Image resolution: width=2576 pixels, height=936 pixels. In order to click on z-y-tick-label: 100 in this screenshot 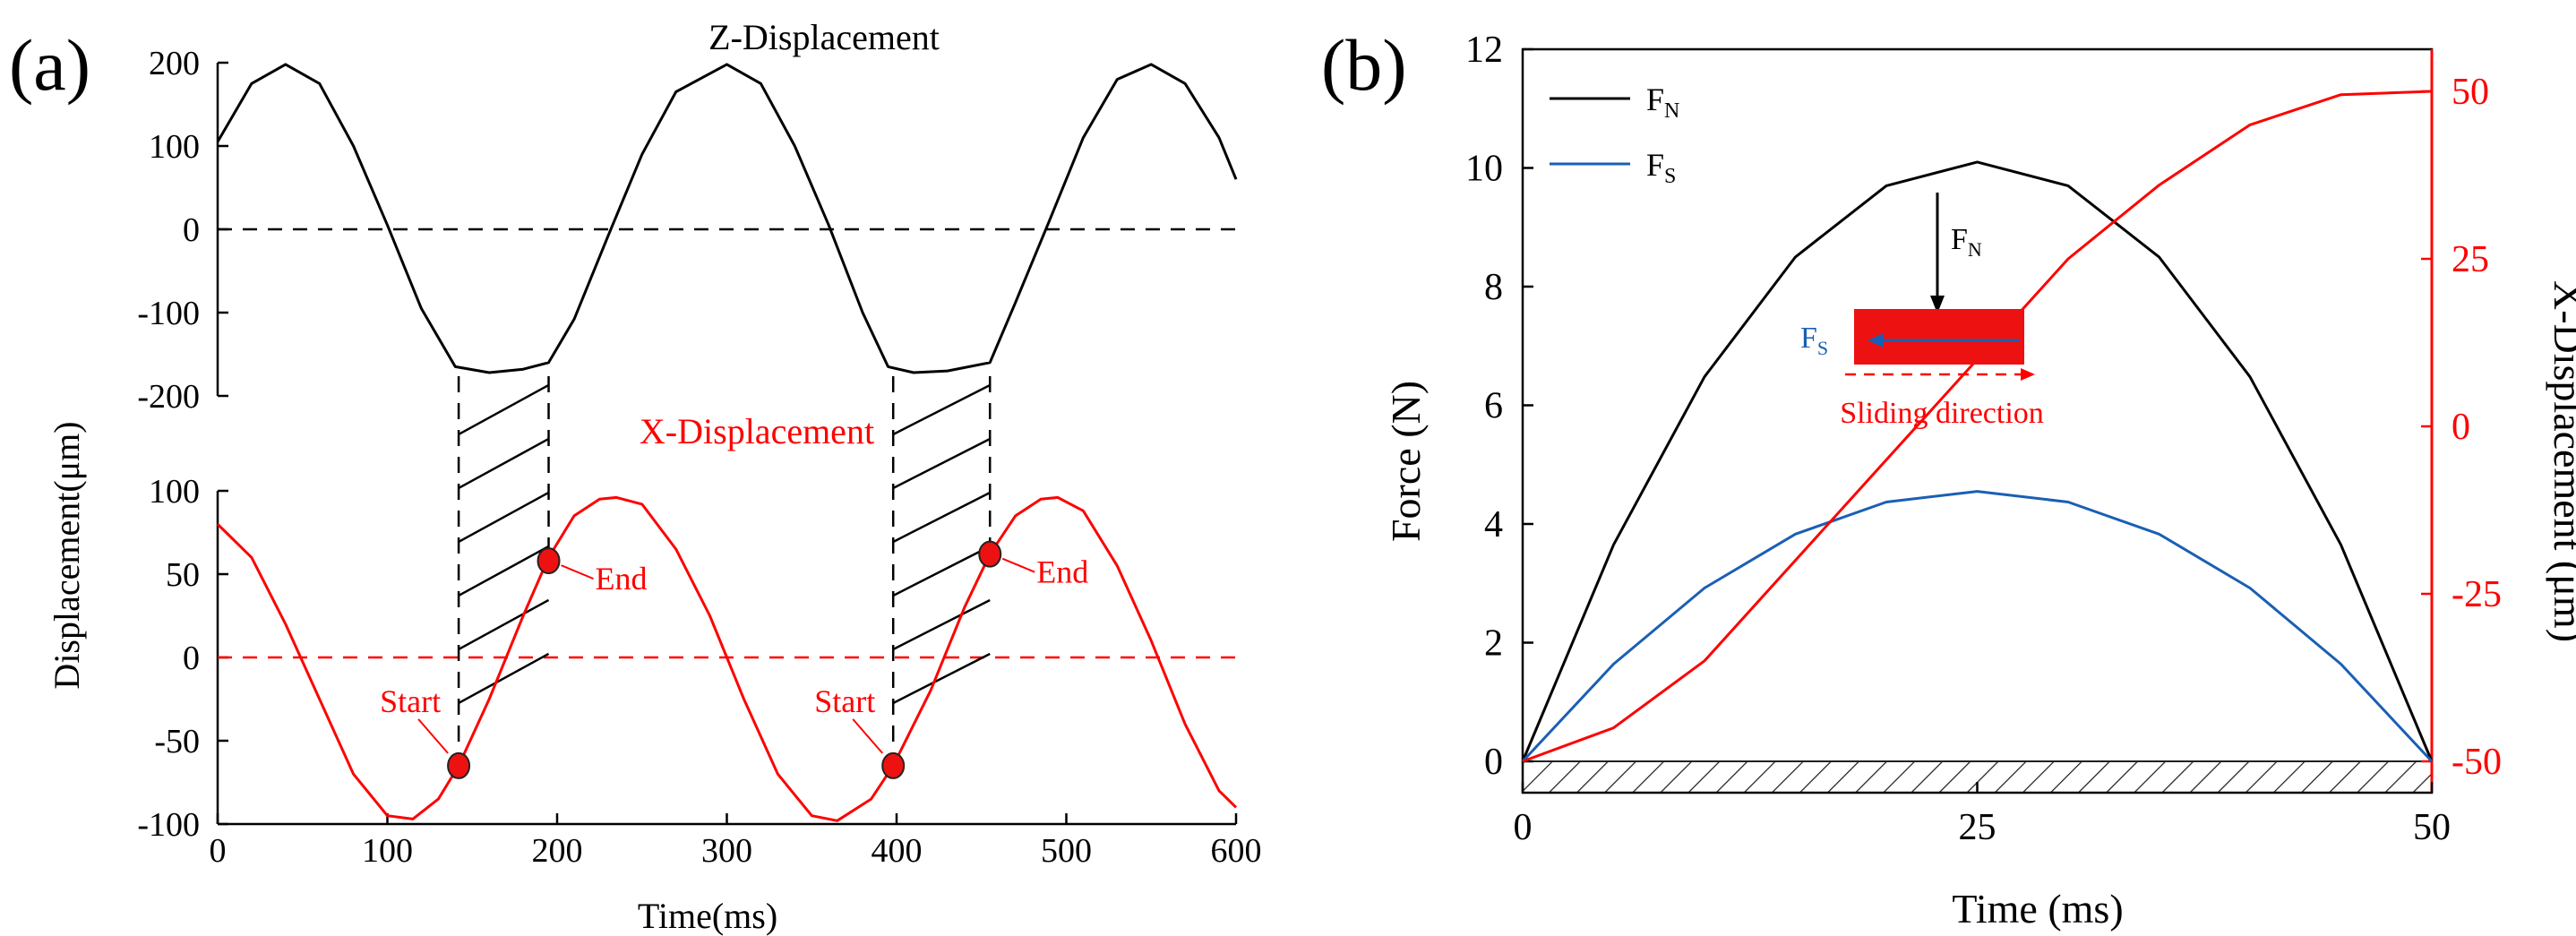, I will do `click(174, 147)`.